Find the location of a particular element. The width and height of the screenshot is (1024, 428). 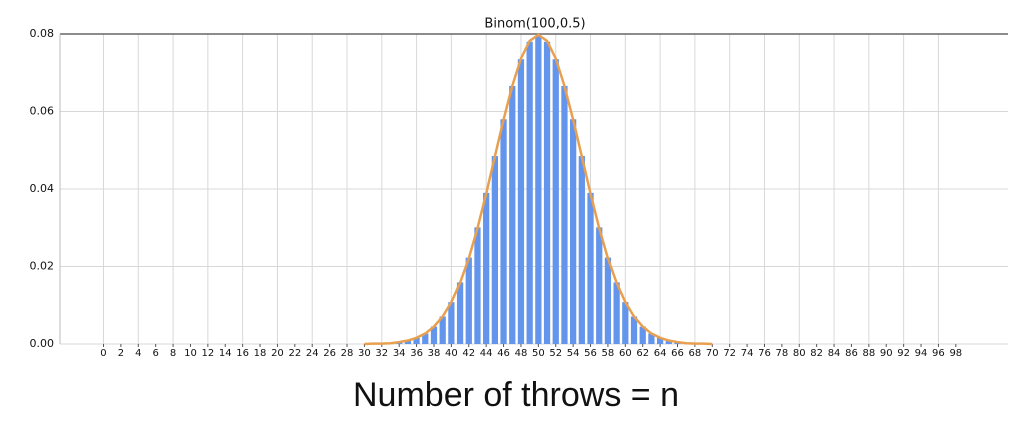

x-tick-label: 8 is located at coordinates (173, 353).